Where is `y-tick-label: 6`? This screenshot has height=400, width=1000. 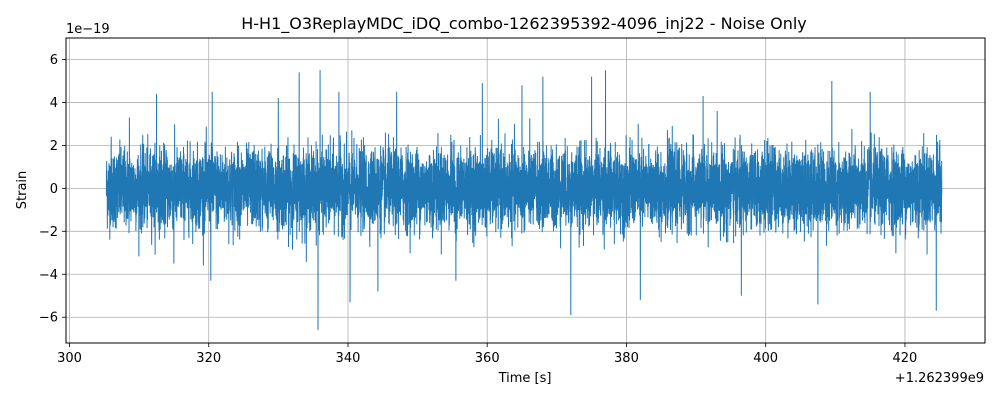 y-tick-label: 6 is located at coordinates (54, 60).